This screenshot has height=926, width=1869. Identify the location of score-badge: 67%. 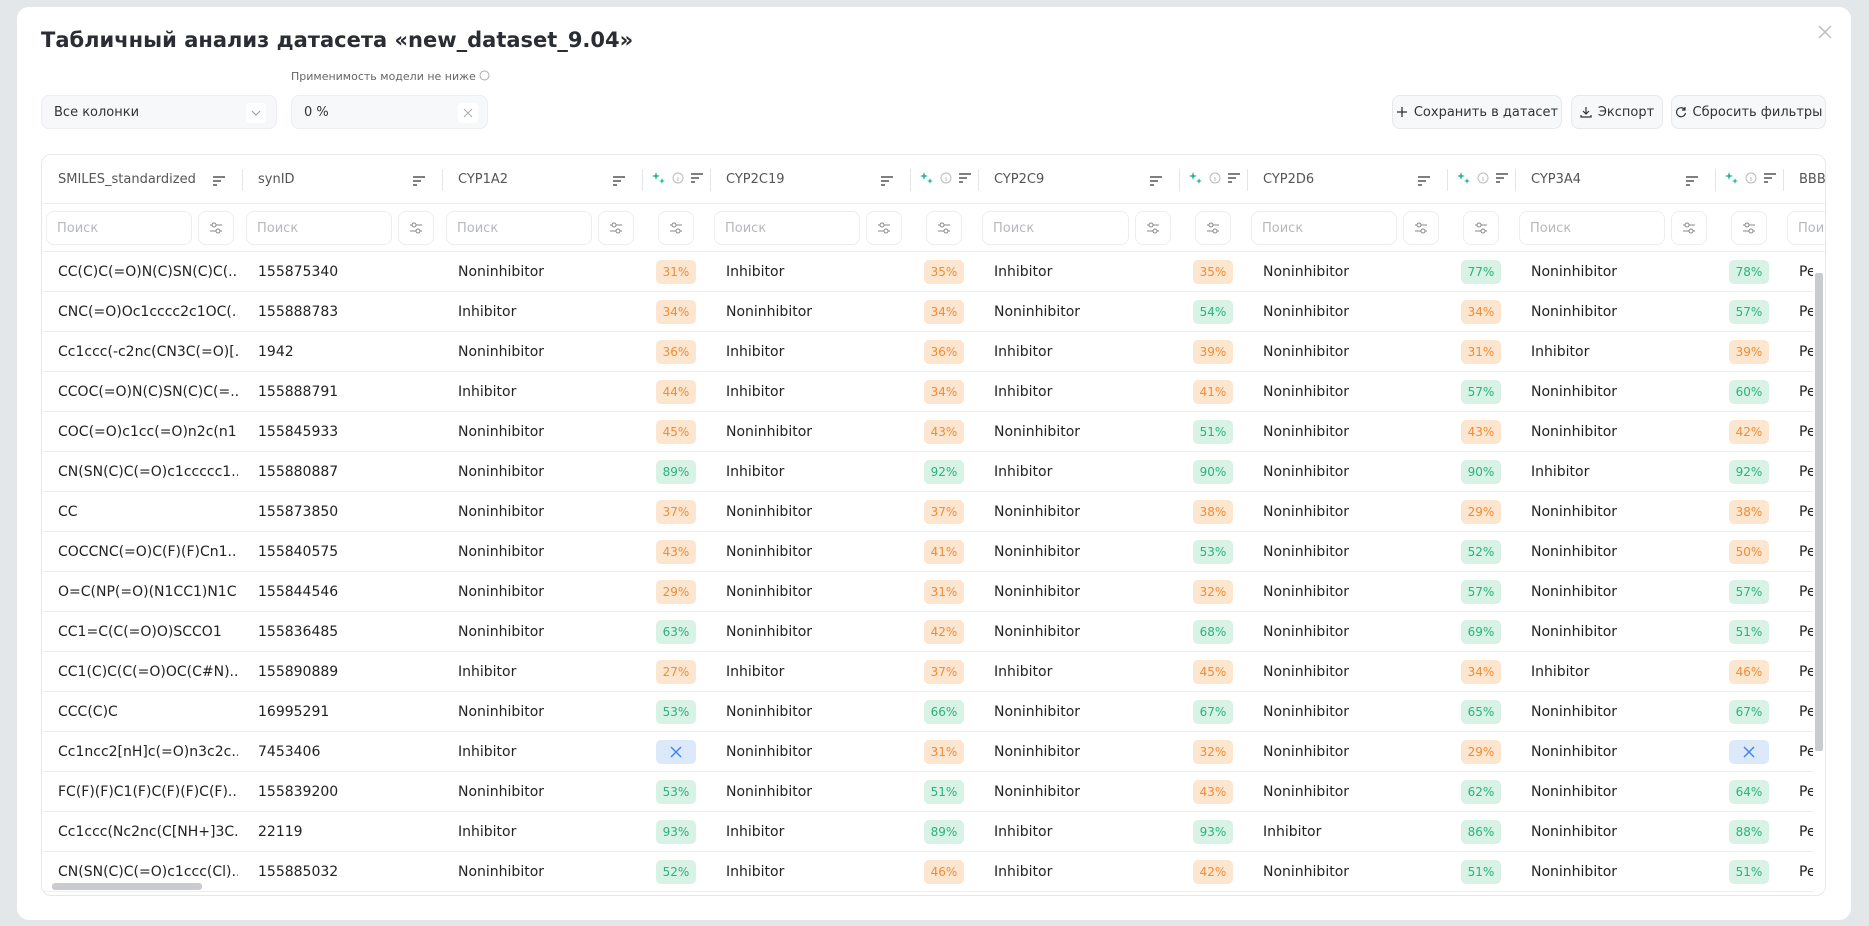
(1749, 712).